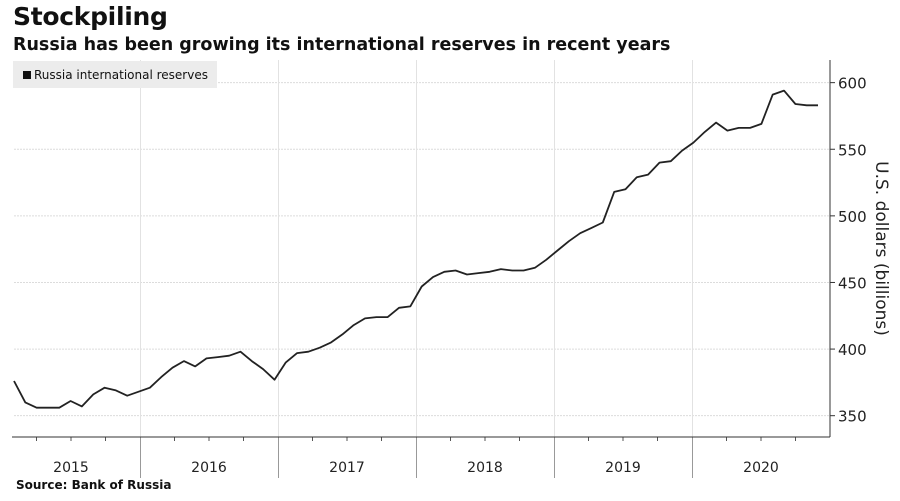 The height and width of the screenshot is (501, 900). I want to click on chart-title: Stockpiling, so click(90, 16).